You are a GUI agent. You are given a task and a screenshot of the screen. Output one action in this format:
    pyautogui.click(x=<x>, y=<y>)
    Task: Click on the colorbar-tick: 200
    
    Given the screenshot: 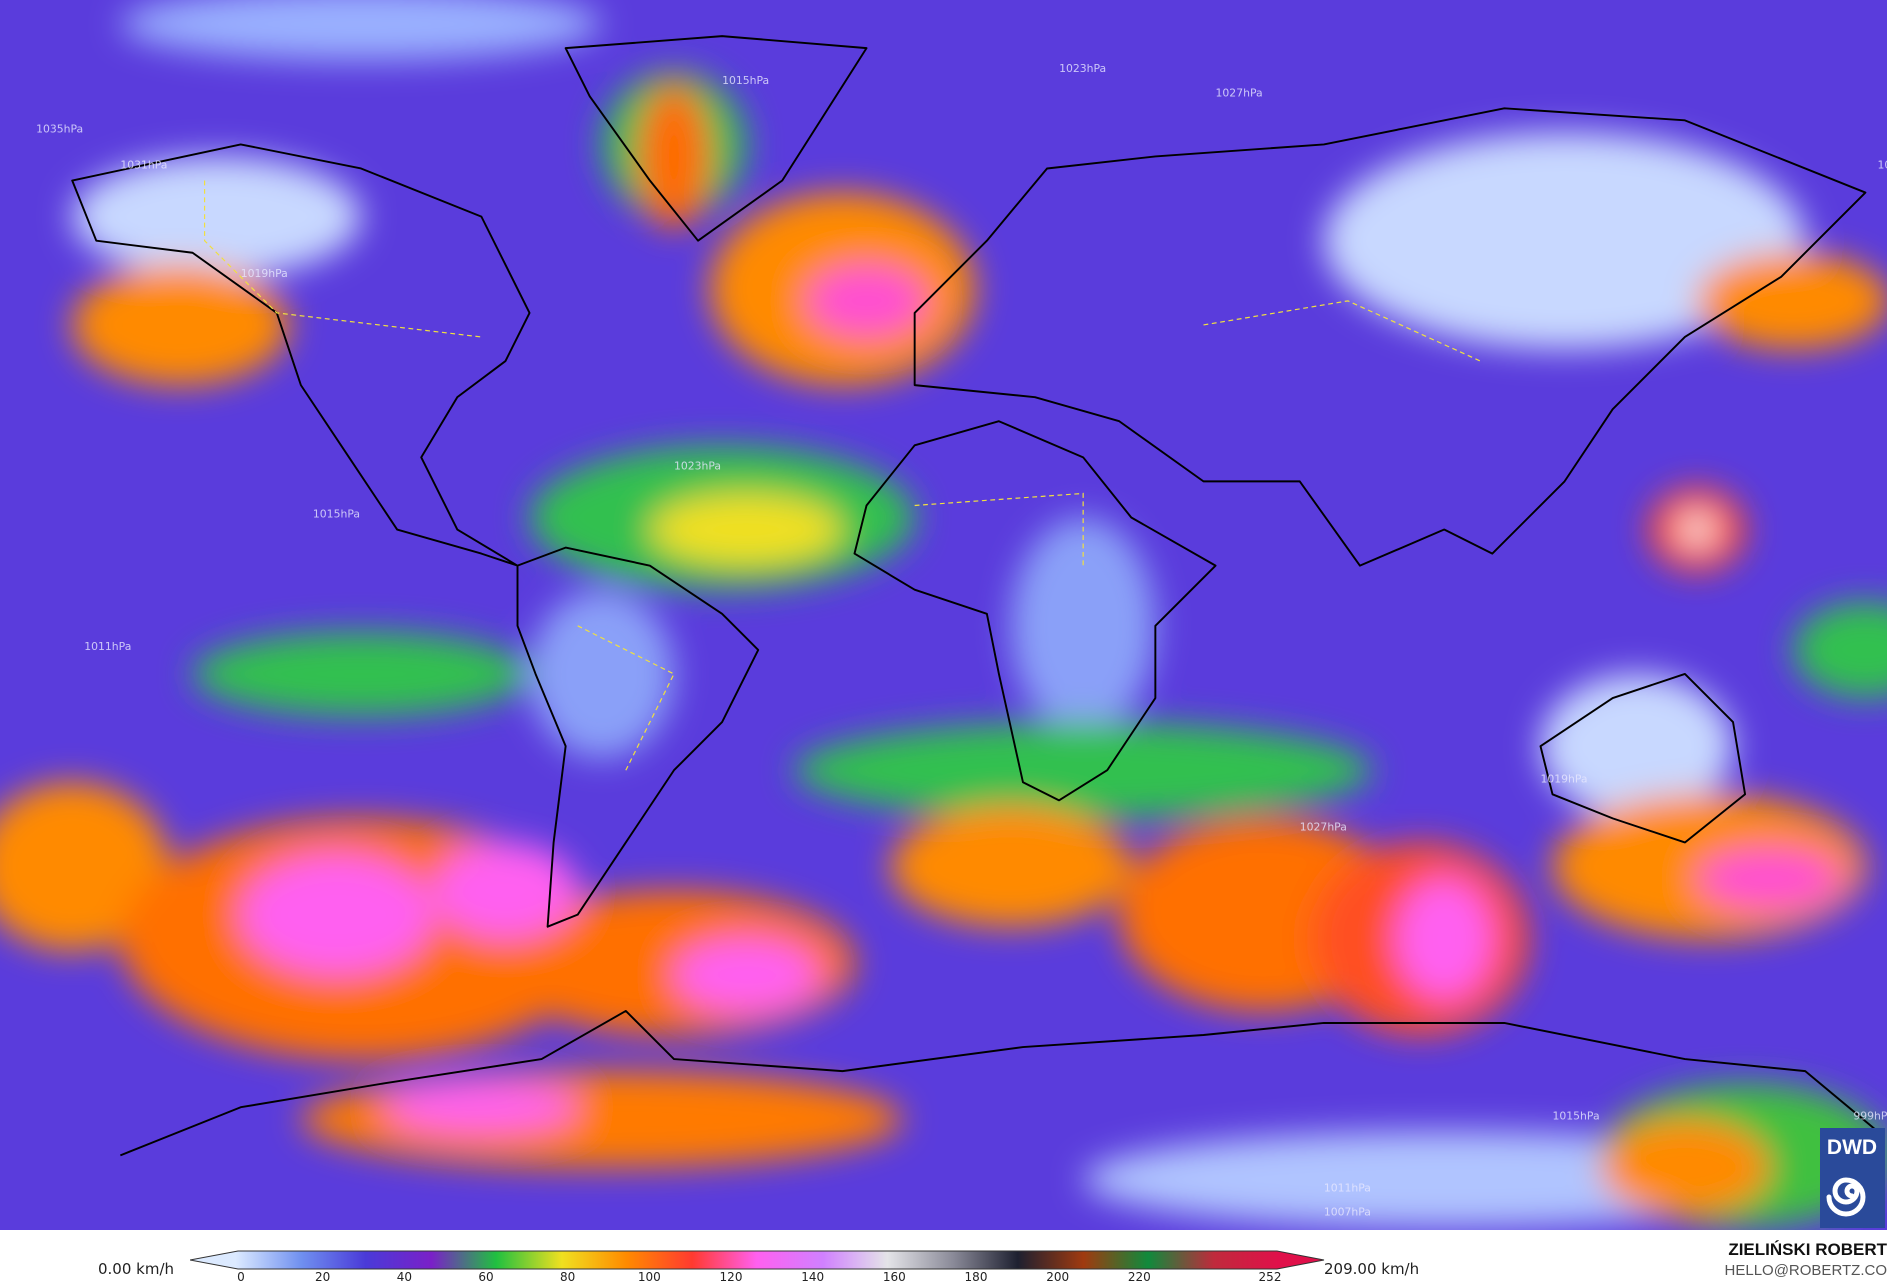 What is the action you would take?
    pyautogui.click(x=1058, y=1277)
    